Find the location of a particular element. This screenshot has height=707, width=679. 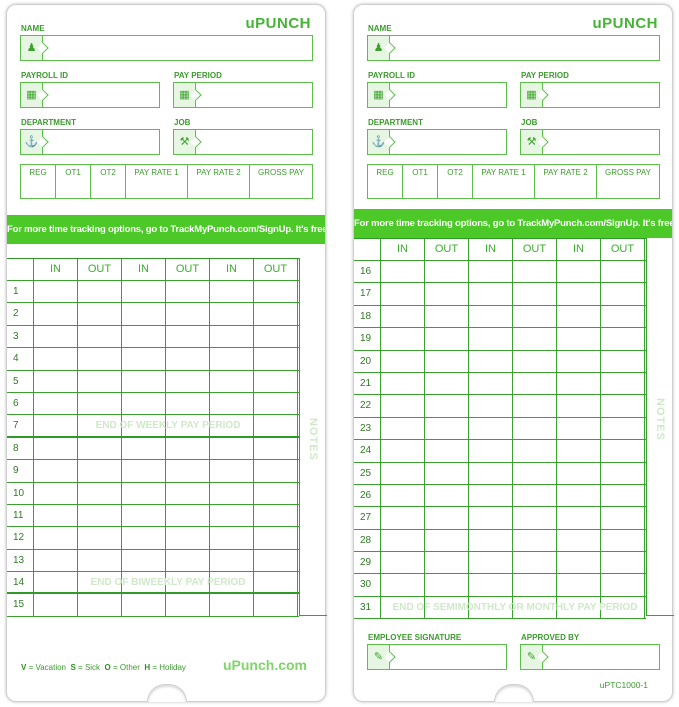

summary-cell: PAY RATE 2 is located at coordinates (219, 181).